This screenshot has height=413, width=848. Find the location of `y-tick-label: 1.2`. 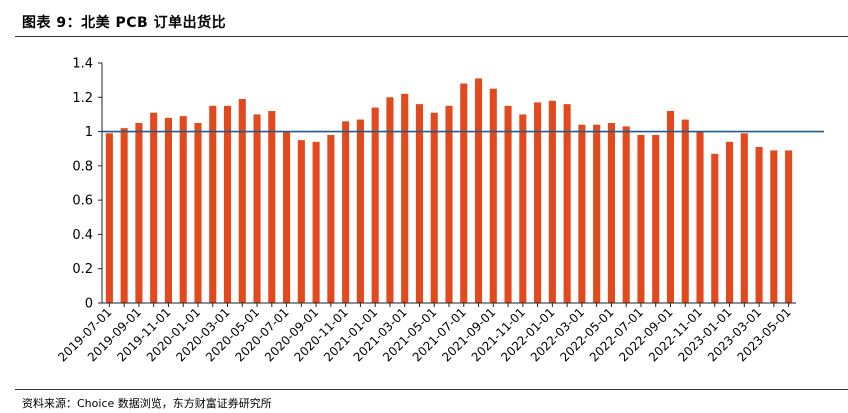

y-tick-label: 1.2 is located at coordinates (82, 98).